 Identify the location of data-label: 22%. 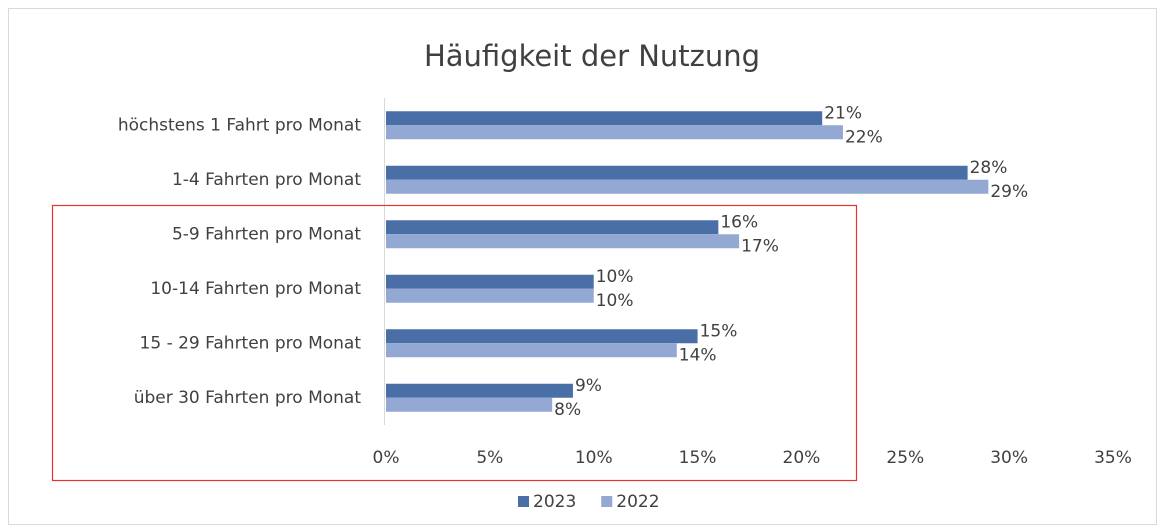
(864, 137).